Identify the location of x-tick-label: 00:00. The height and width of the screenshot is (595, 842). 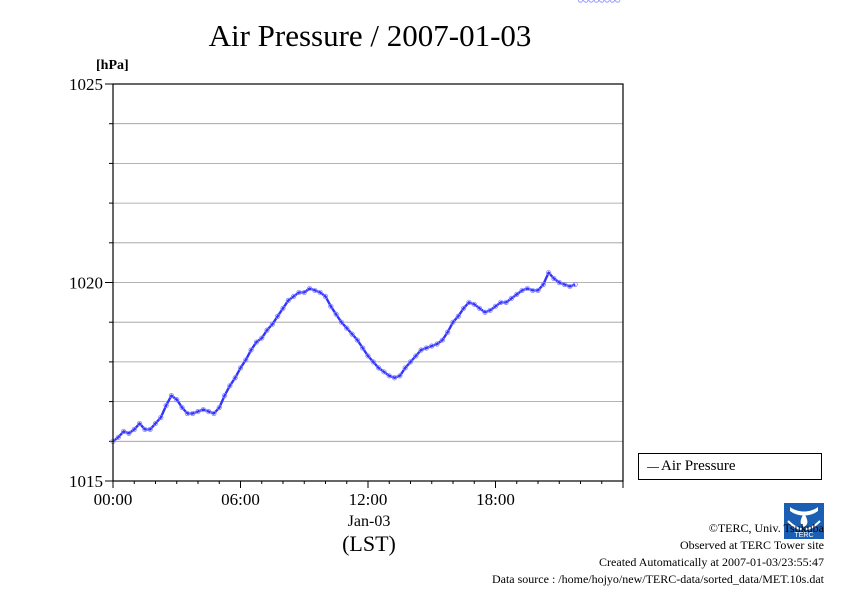
(113, 499).